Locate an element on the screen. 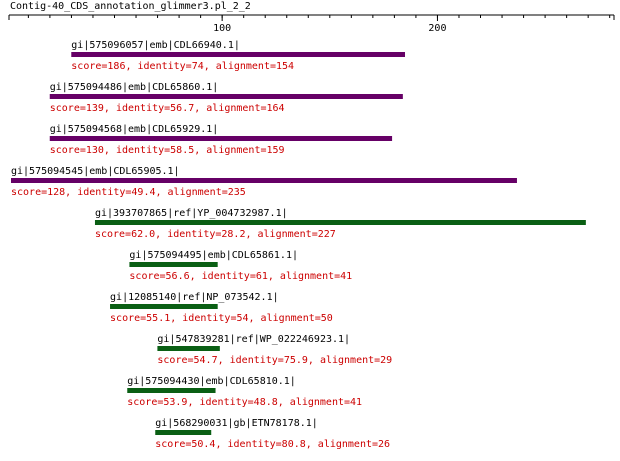 Image resolution: width=620 pixels, height=461 pixels. hit-score-label: score=139, identity=56.7, alignment=164 is located at coordinates (167, 108).